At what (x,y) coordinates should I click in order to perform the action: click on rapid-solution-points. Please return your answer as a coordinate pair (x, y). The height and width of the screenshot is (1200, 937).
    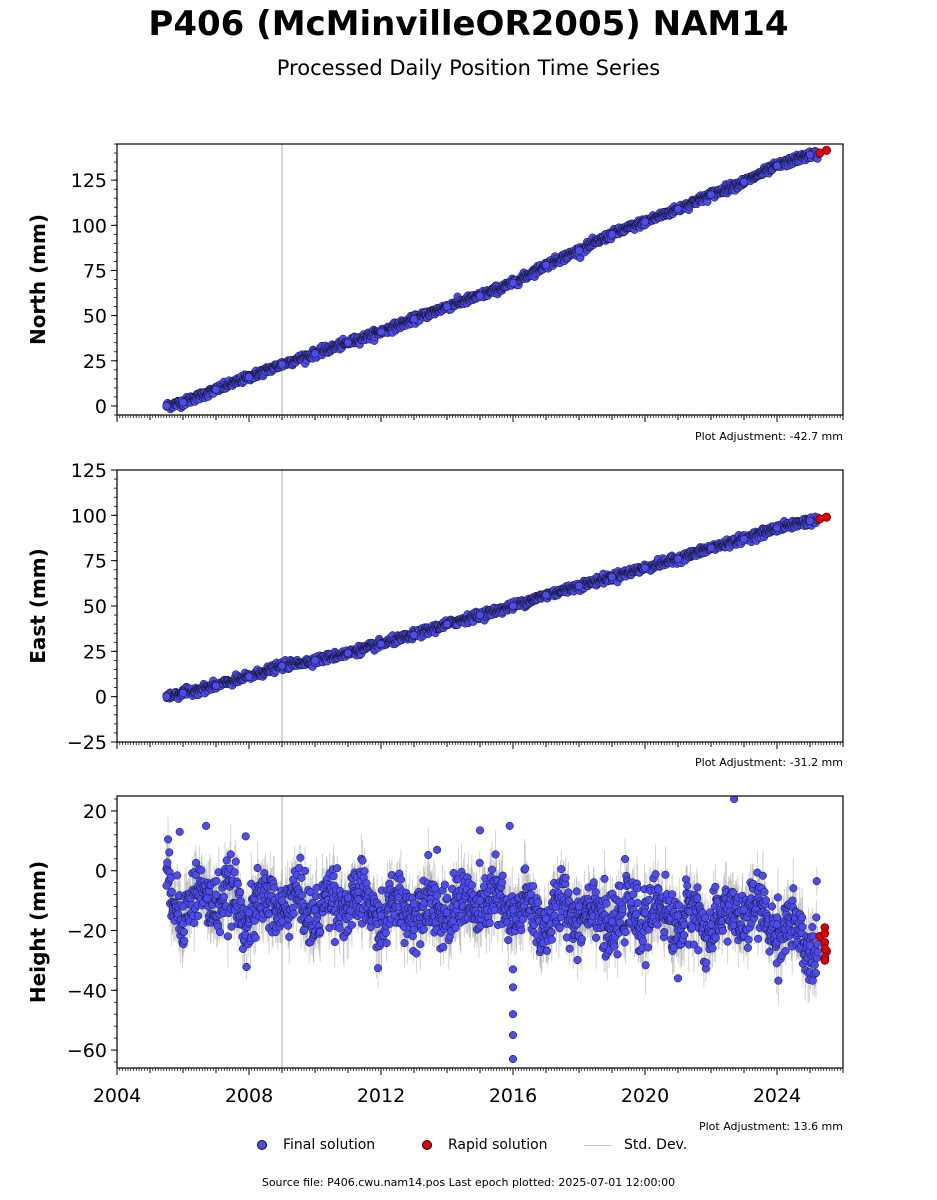
    Looking at the image, I should click on (823, 151).